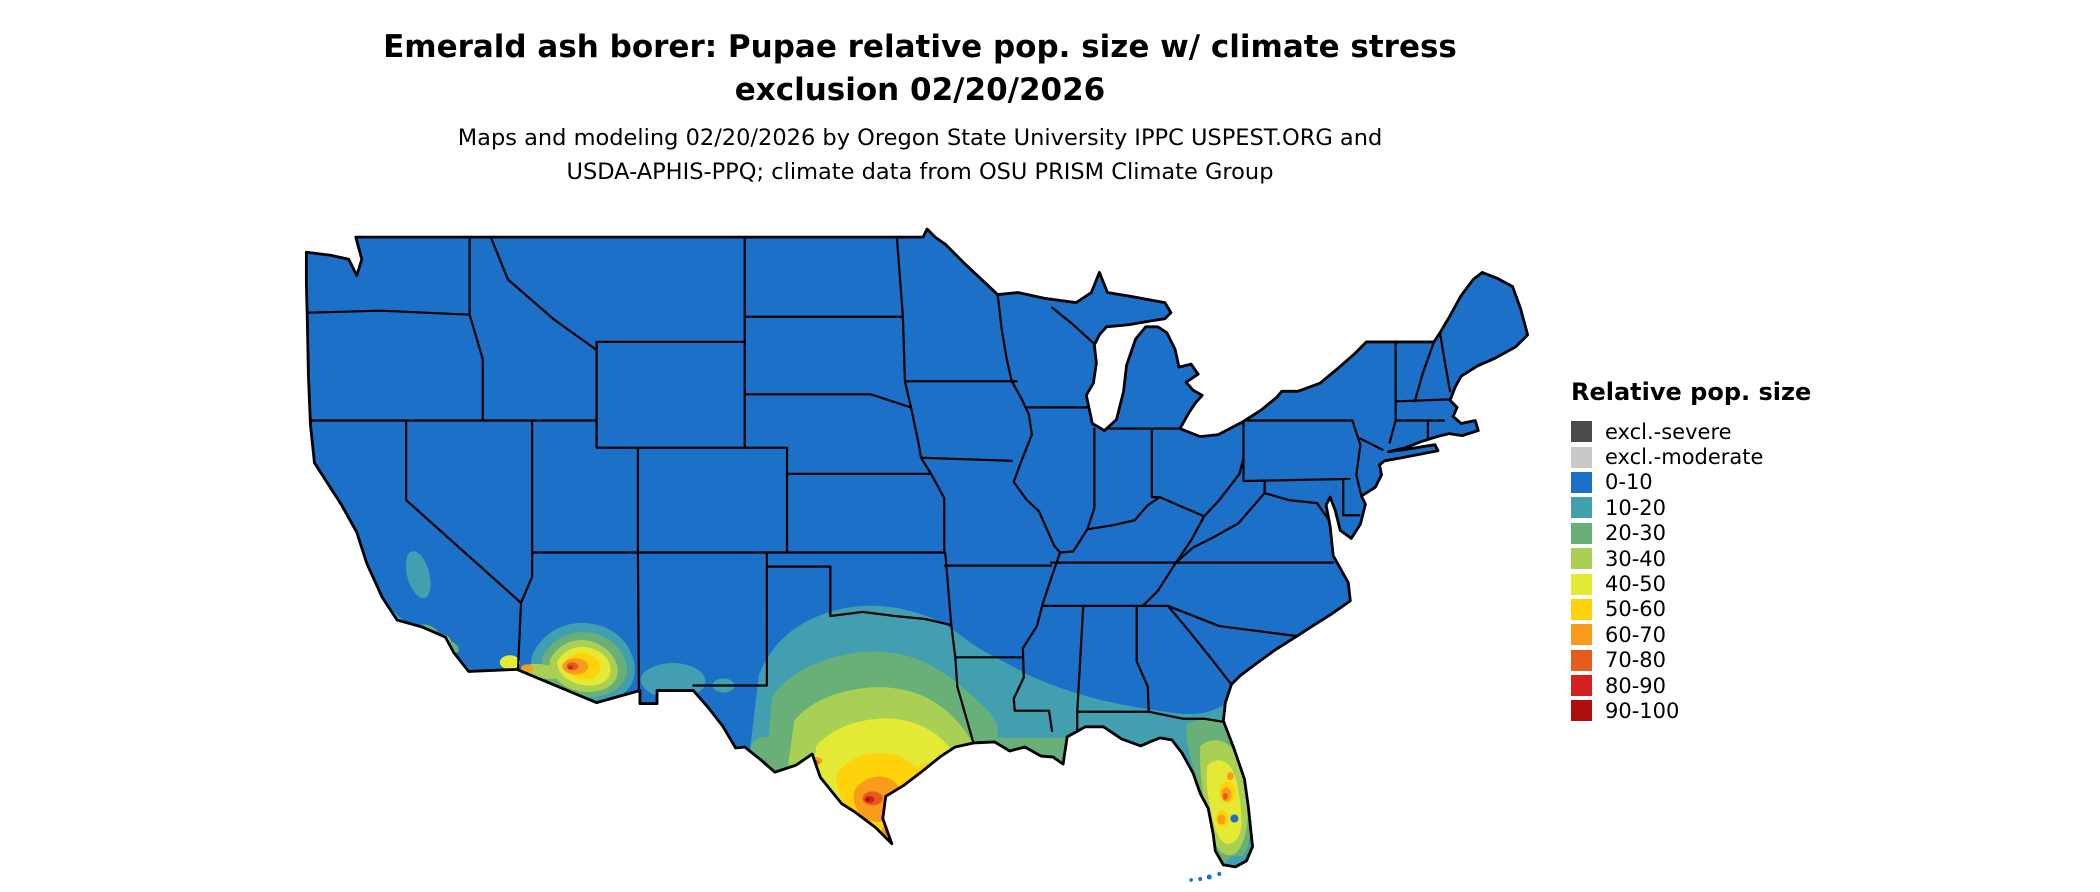 The image size is (2100, 892). I want to click on legend-item: excl.-moderate, so click(1691, 456).